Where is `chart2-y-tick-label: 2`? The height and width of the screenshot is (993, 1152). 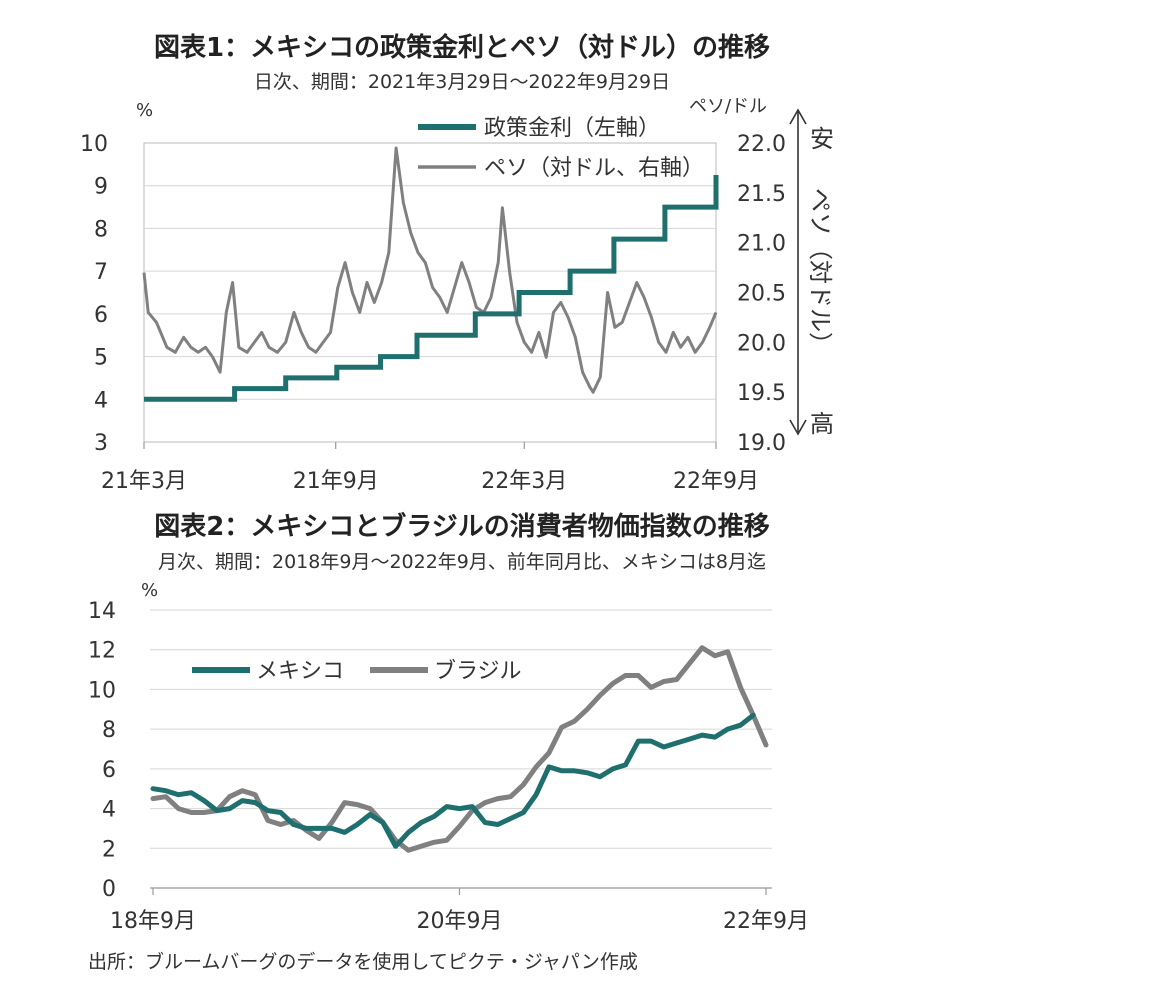
chart2-y-tick-label: 2 is located at coordinates (109, 849).